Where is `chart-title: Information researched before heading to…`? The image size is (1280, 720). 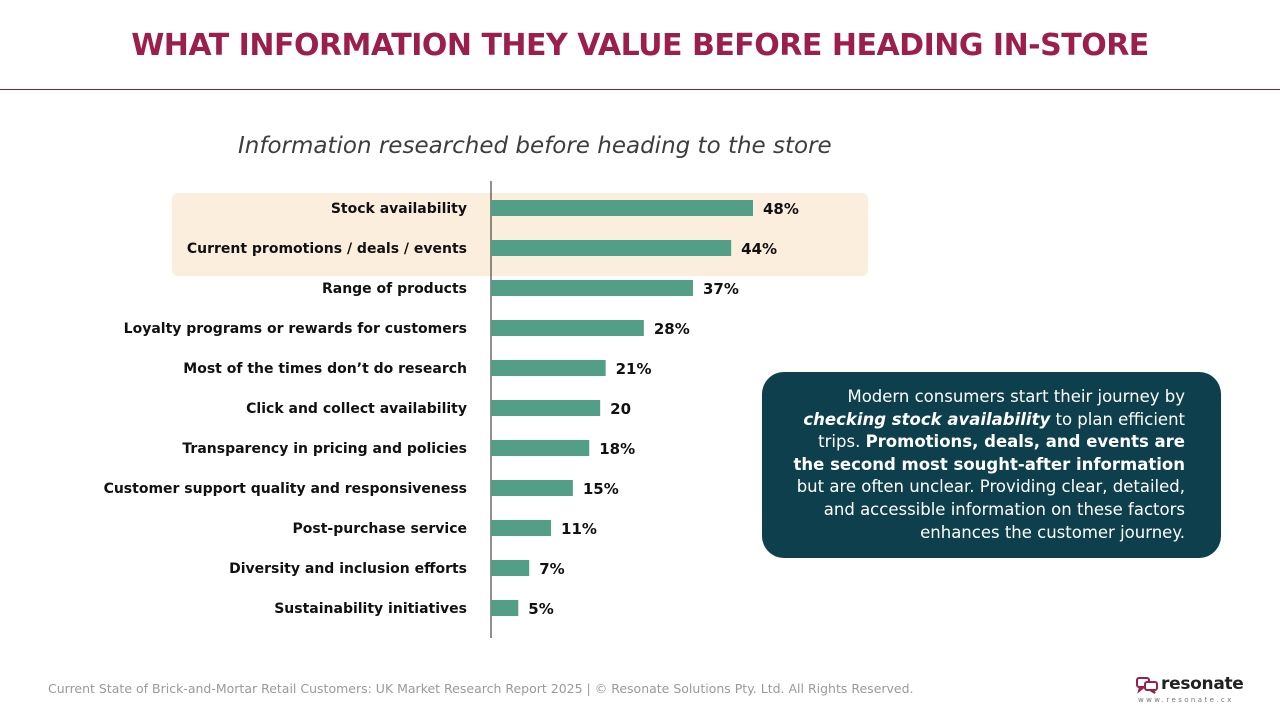
chart-title: Information researched before heading to… is located at coordinates (535, 146).